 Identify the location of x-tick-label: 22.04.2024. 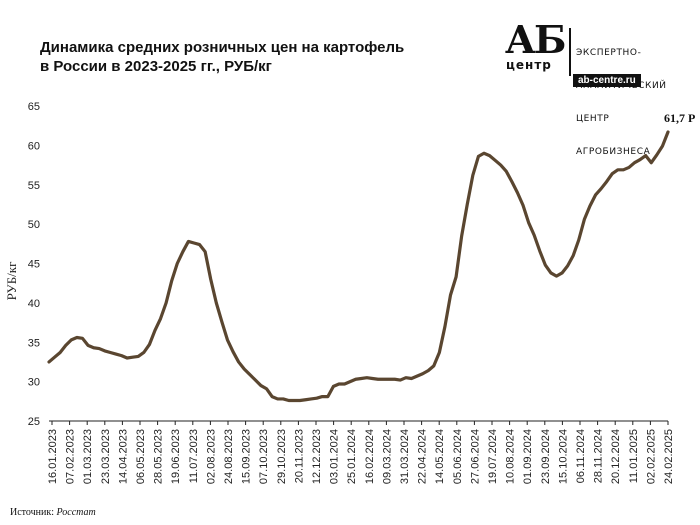
(423, 456).